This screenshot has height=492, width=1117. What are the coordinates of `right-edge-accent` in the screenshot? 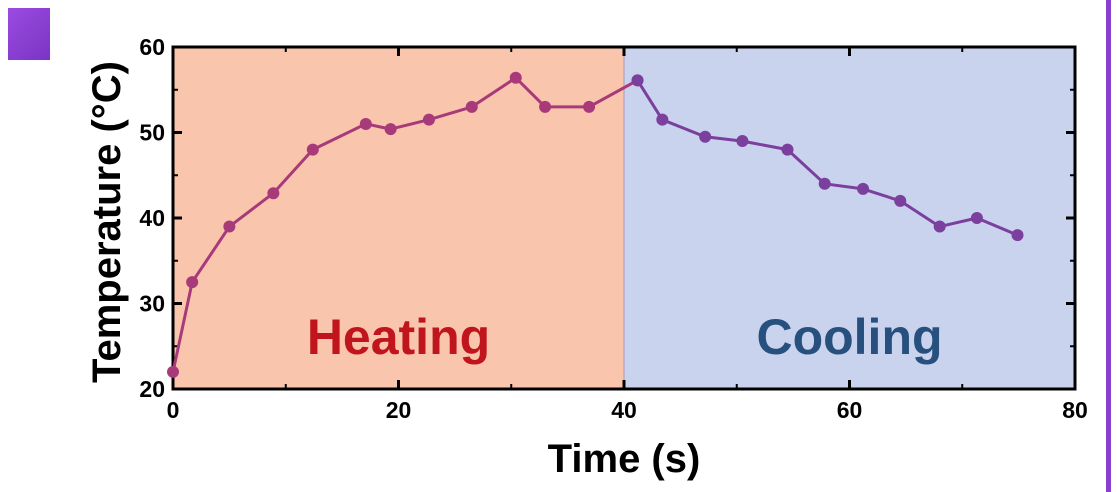 It's located at (1108, 246).